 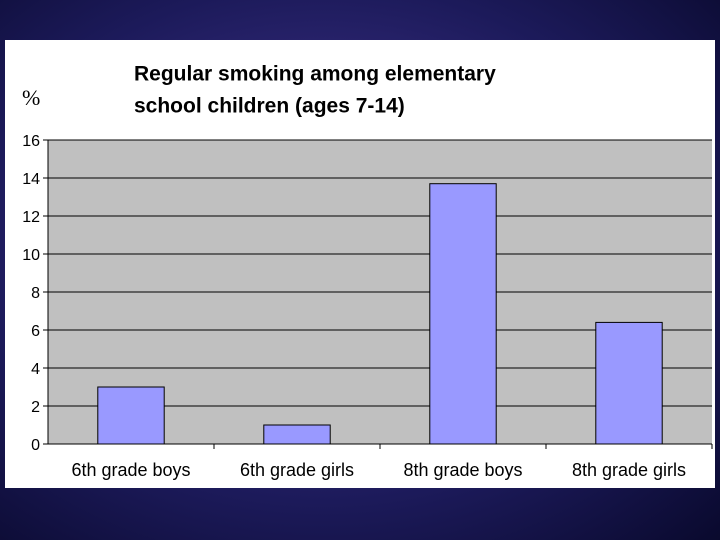 I want to click on x-tick-label: 8th grade girls, so click(x=629, y=470).